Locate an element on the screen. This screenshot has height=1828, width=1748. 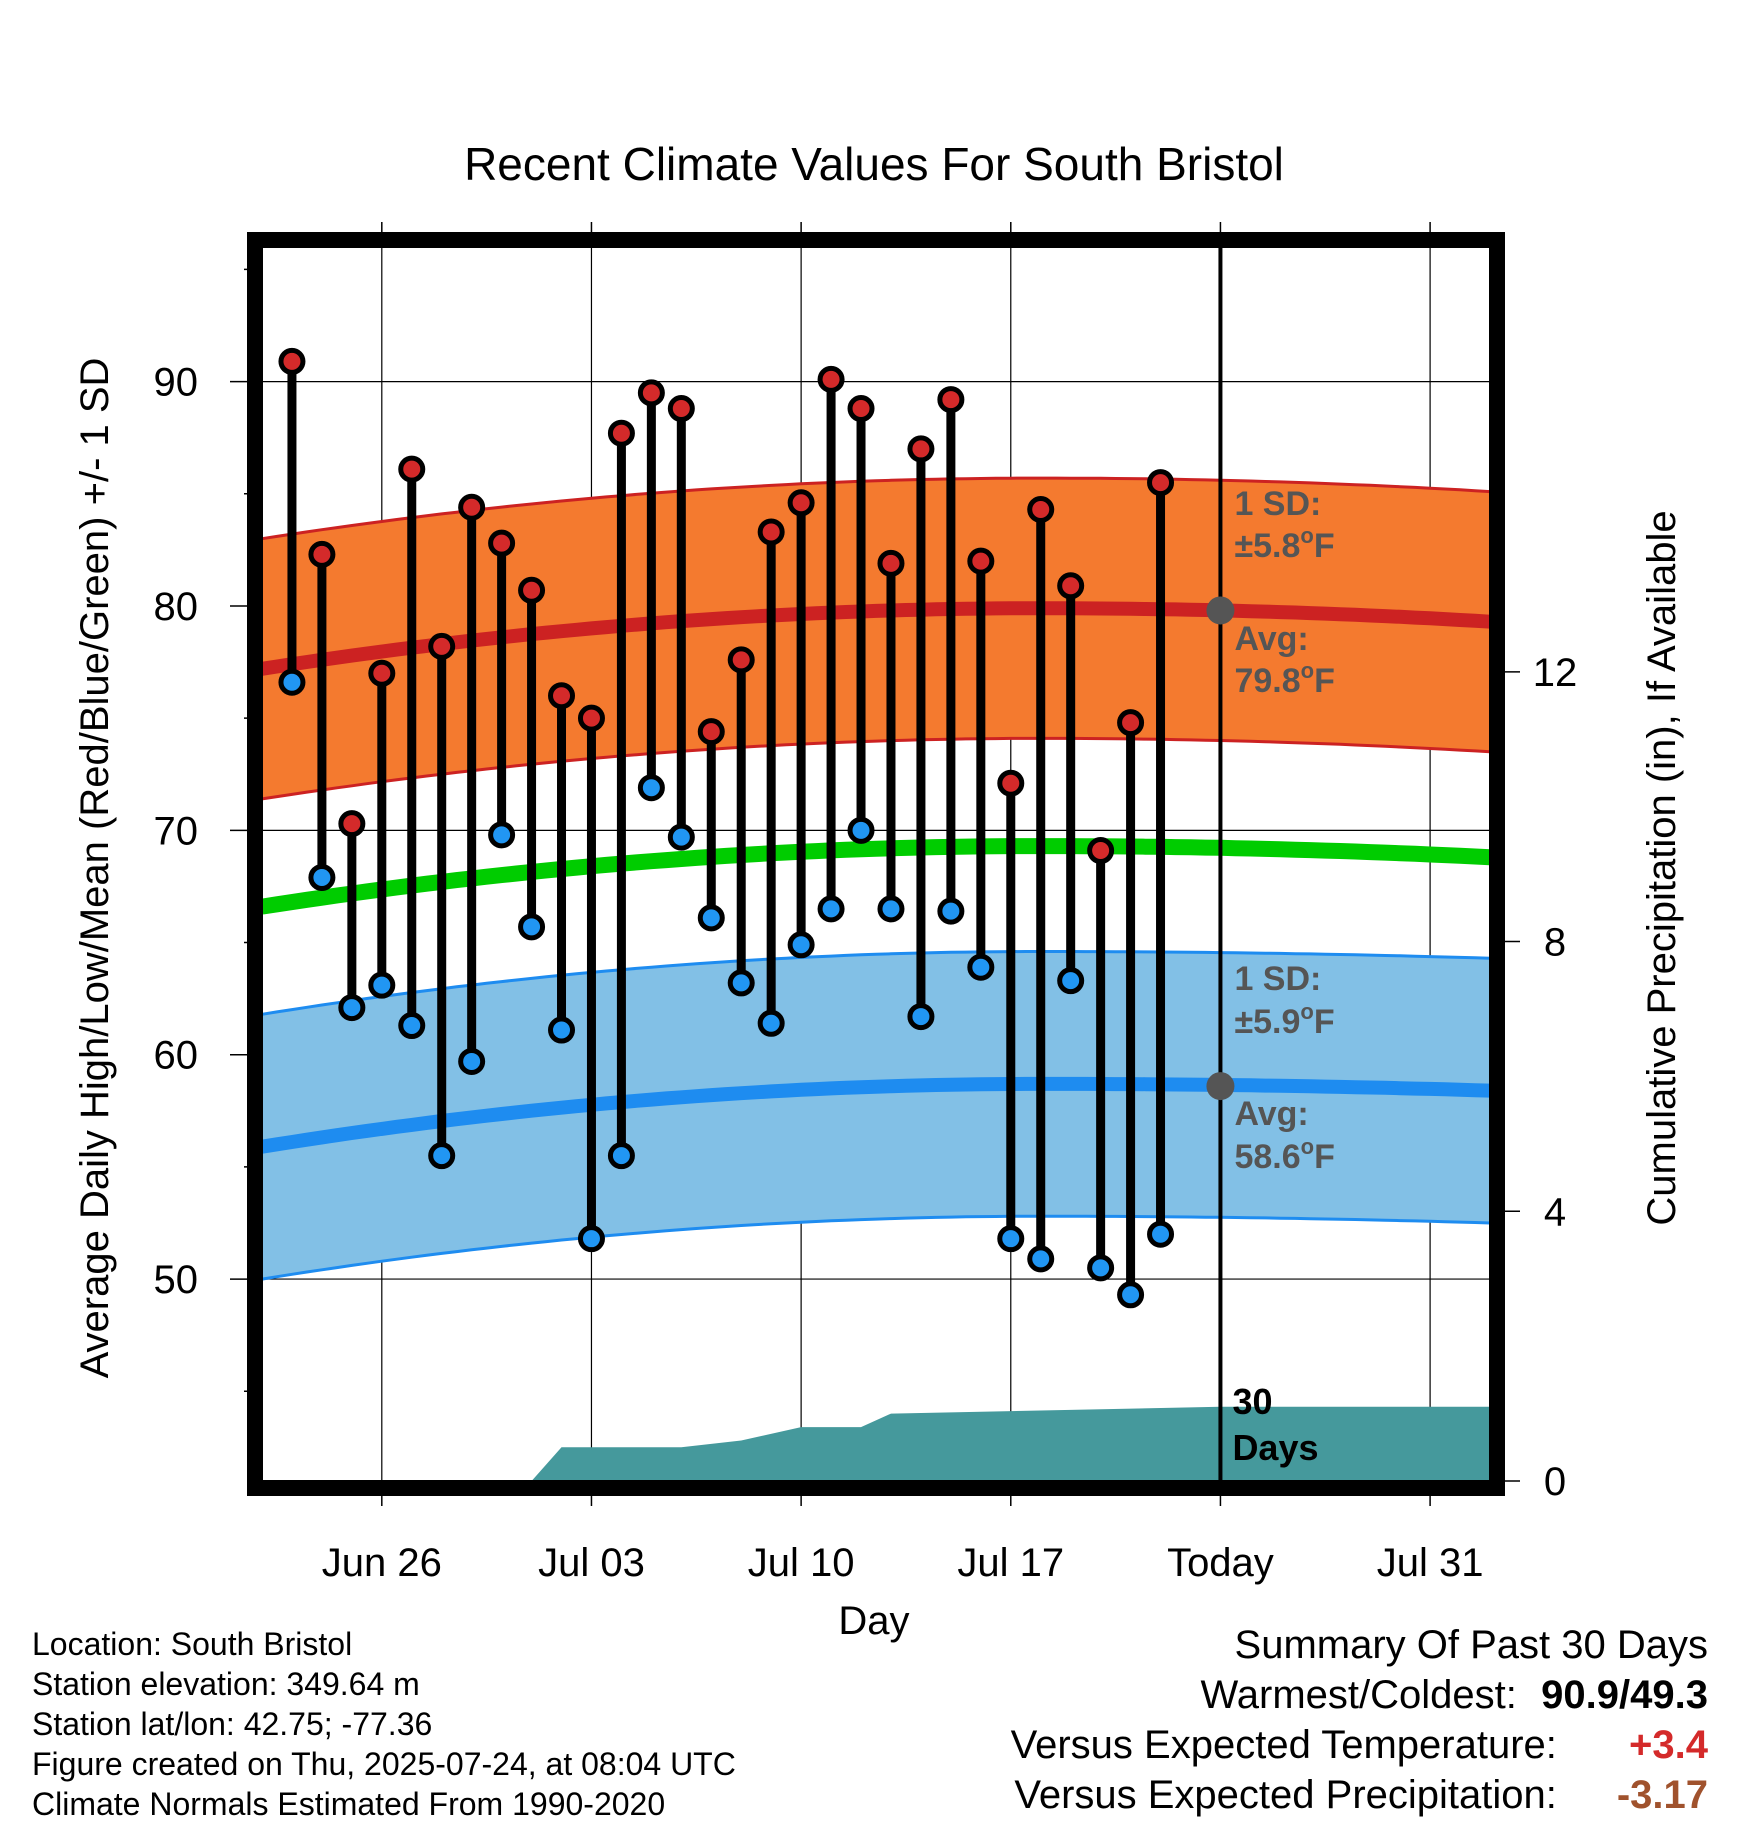
precip-area is located at coordinates (876, 1443).